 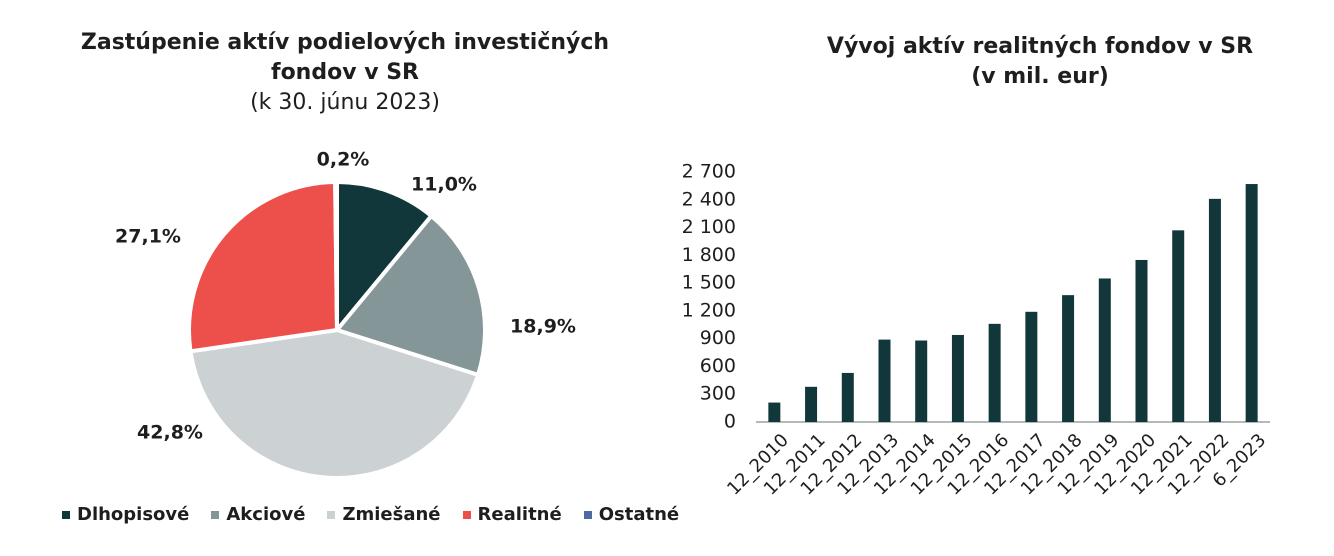 What do you see at coordinates (709, 227) in the screenshot?
I see `y-tick-label: 2 100` at bounding box center [709, 227].